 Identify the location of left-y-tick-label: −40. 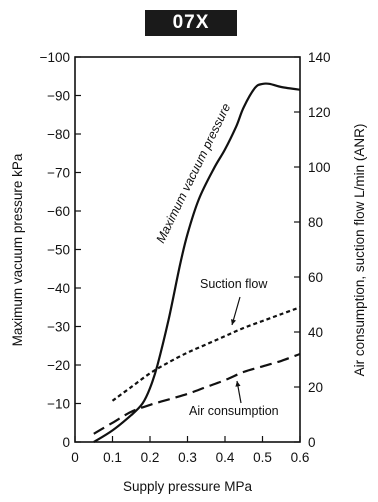
(58, 288).